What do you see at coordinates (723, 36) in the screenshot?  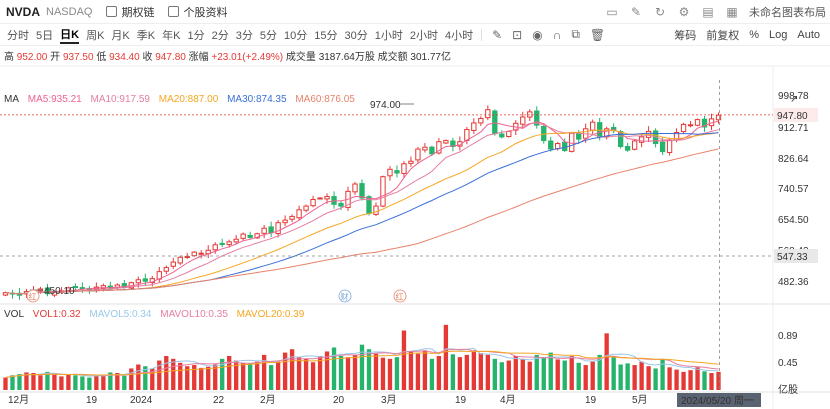 I see `adjust-dropdown: 前复权` at bounding box center [723, 36].